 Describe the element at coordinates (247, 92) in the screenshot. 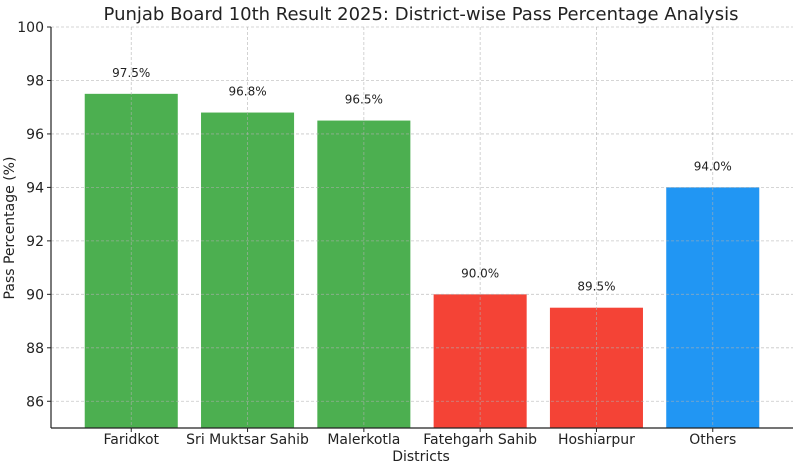

I see `data-label-1: 96.8%` at that location.